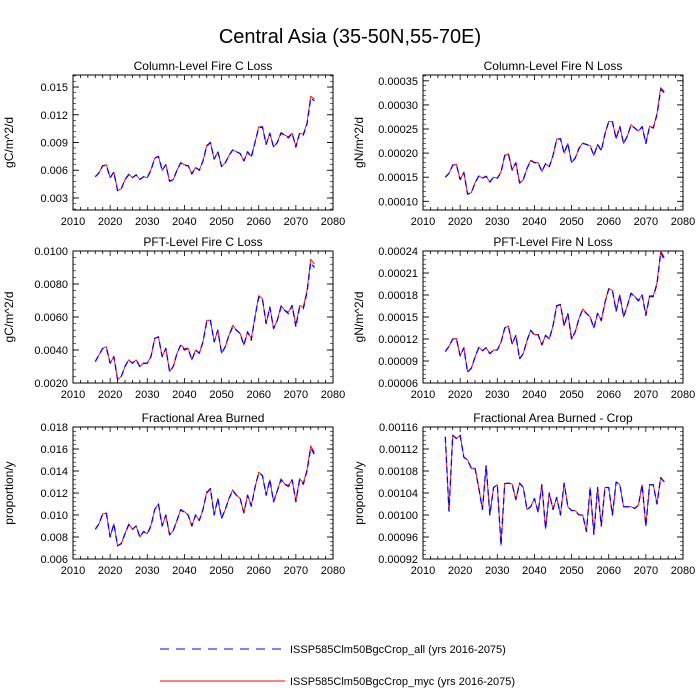  What do you see at coordinates (398, 296) in the screenshot?
I see `y-tick-label: 0.00018` at bounding box center [398, 296].